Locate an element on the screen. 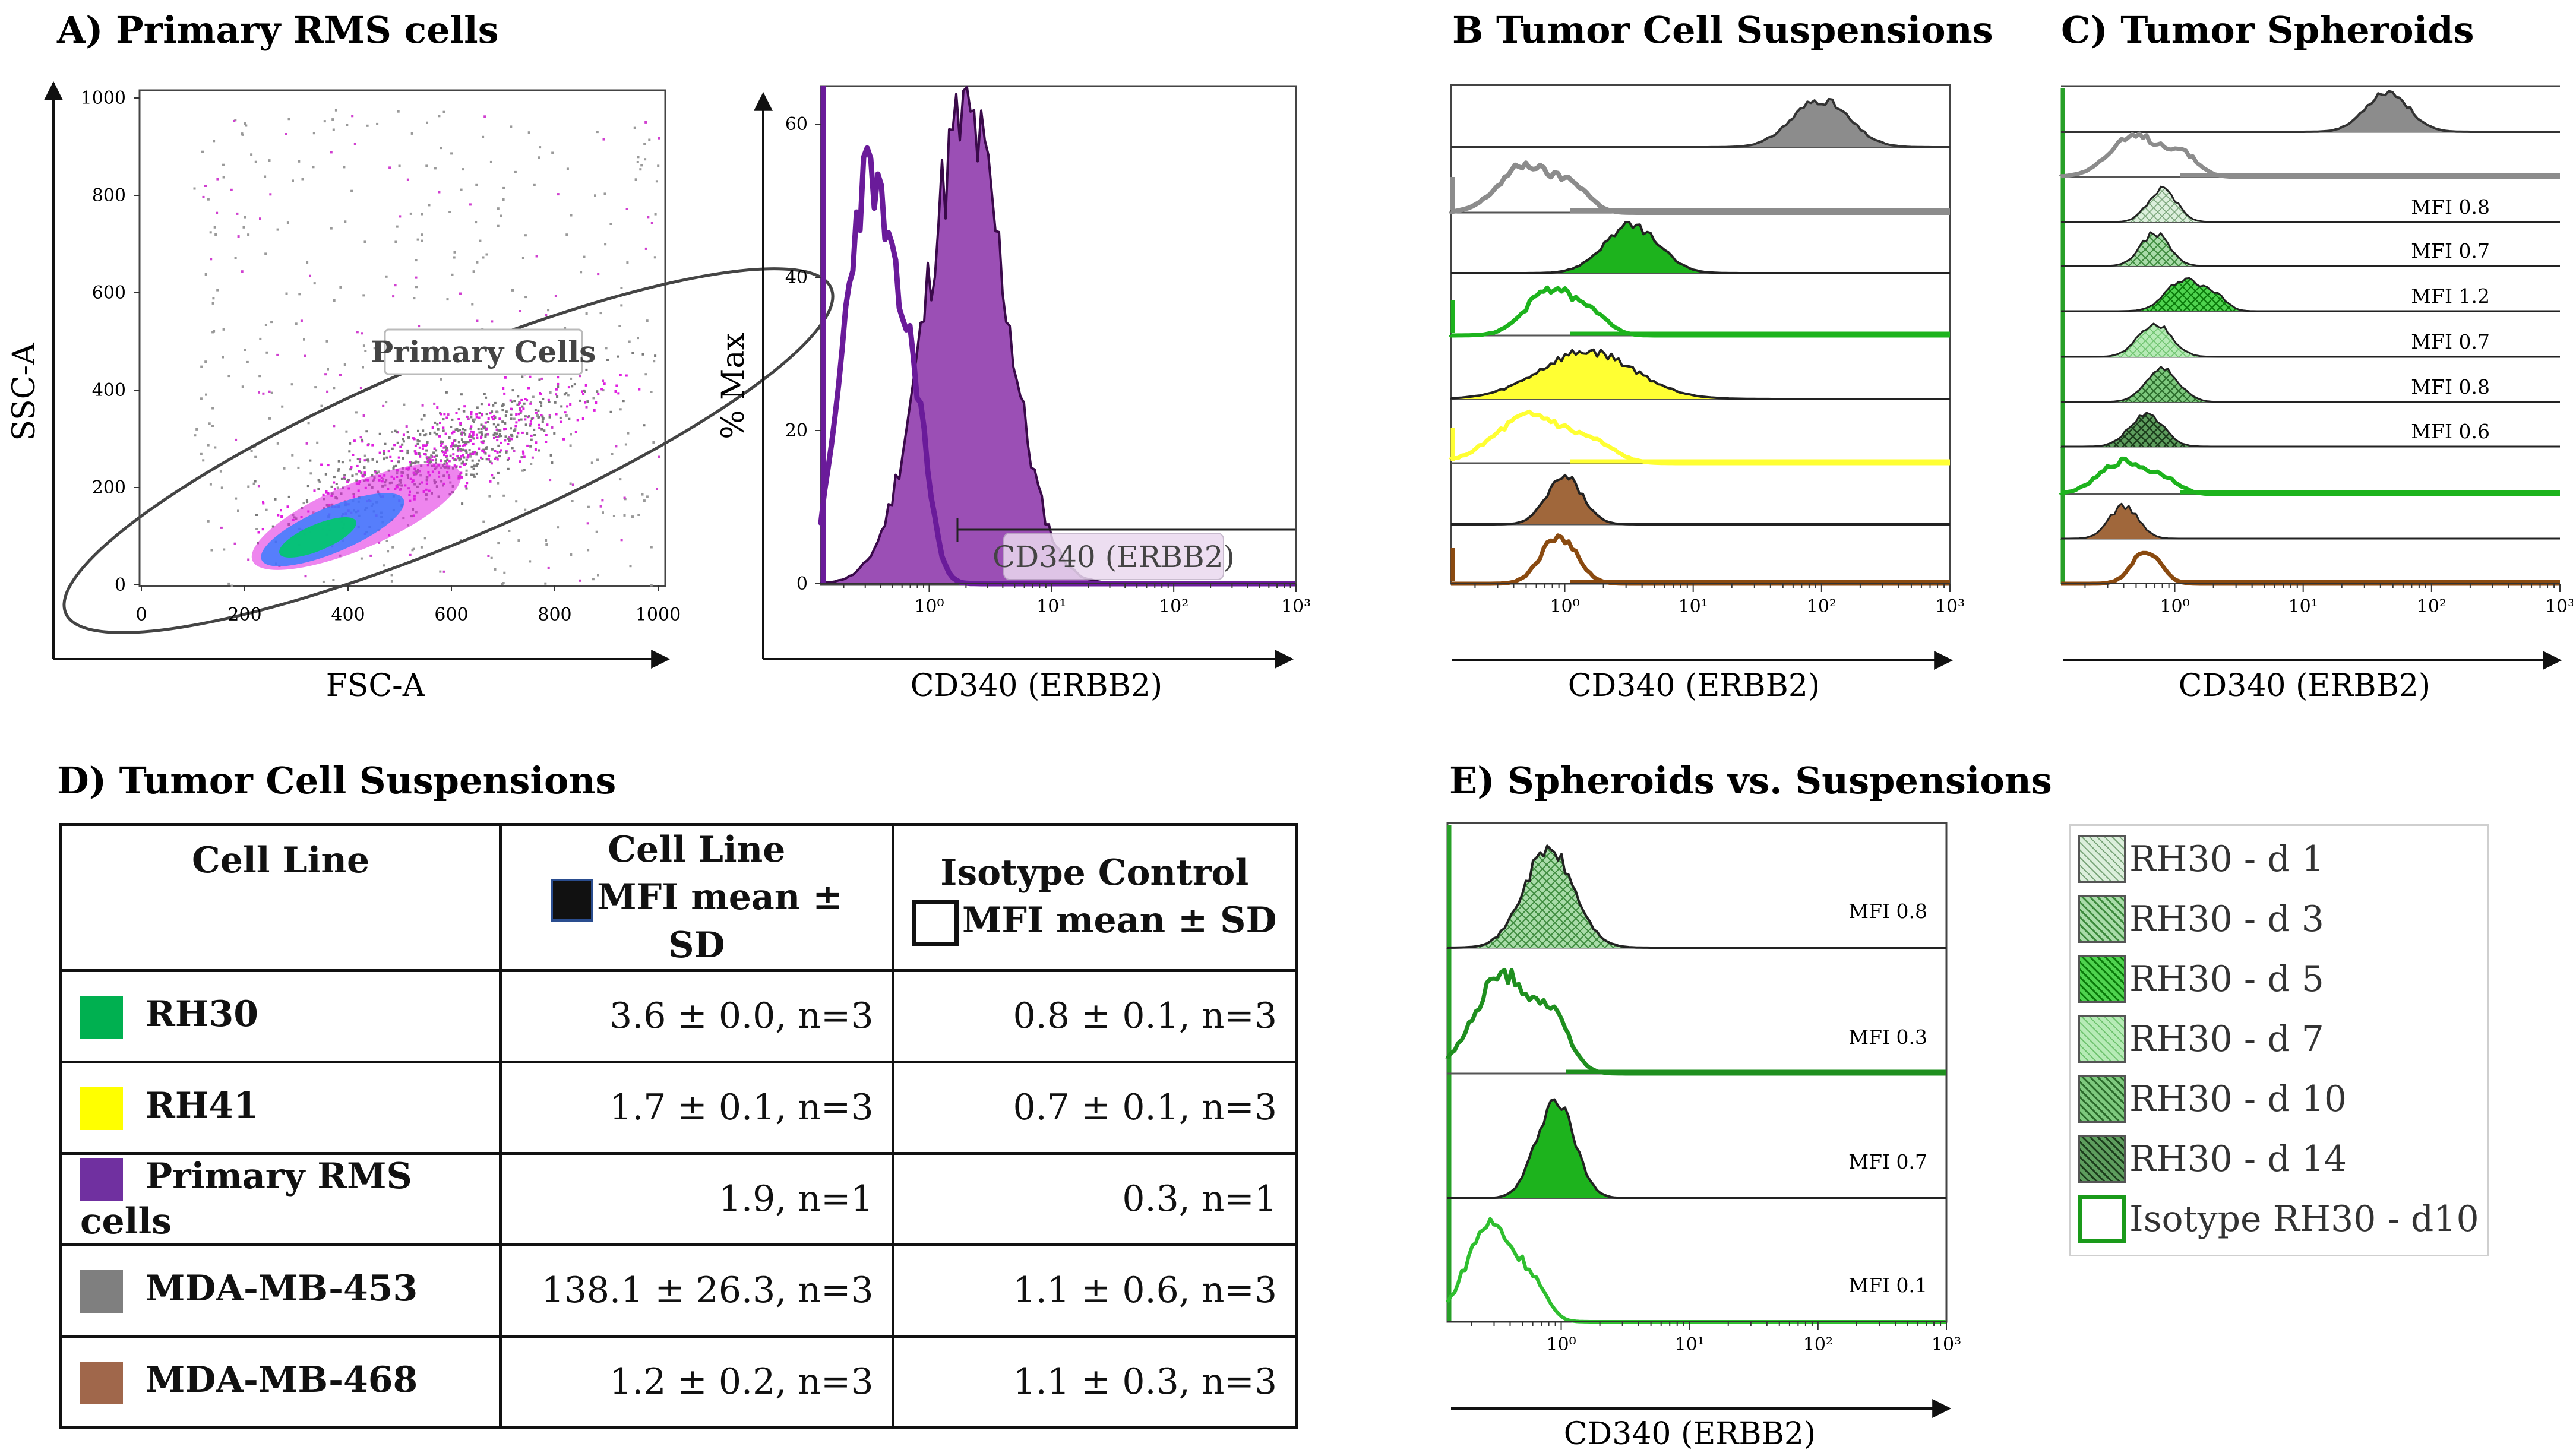 Image resolution: width=2573 pixels, height=1456 pixels. hist-y-label: % Max is located at coordinates (734, 386).